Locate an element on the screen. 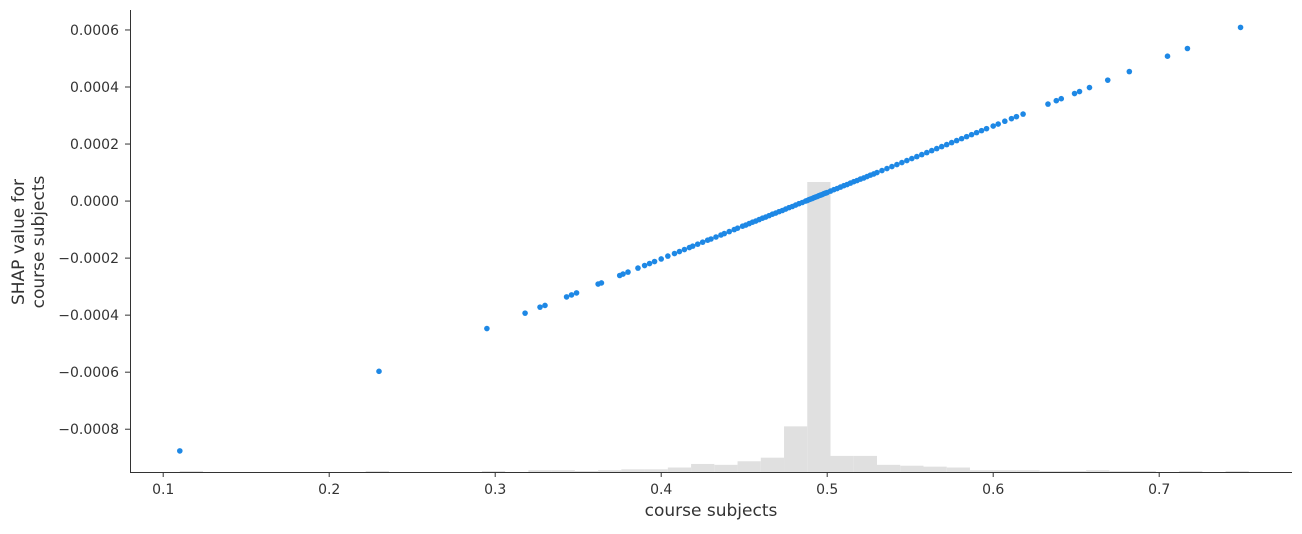 This screenshot has width=1302, height=534. x-tick-label: 0.4 is located at coordinates (661, 490).